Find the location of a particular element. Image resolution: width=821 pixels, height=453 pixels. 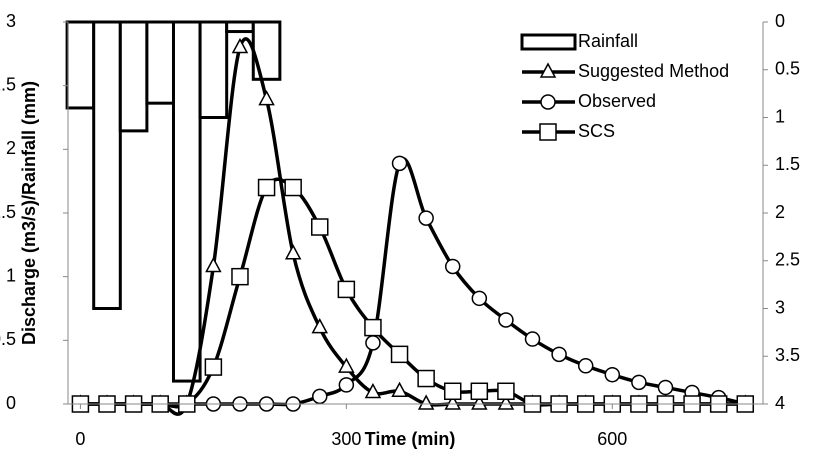

y2-tick-label: 3.5 is located at coordinates (787, 355).